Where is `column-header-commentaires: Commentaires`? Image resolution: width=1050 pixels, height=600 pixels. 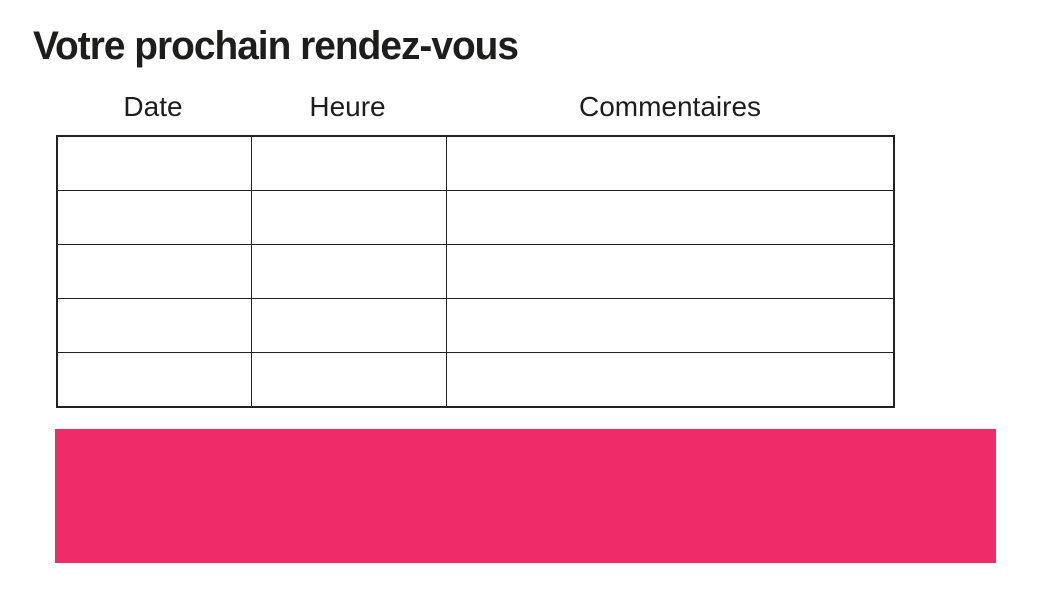 column-header-commentaires: Commentaires is located at coordinates (670, 106).